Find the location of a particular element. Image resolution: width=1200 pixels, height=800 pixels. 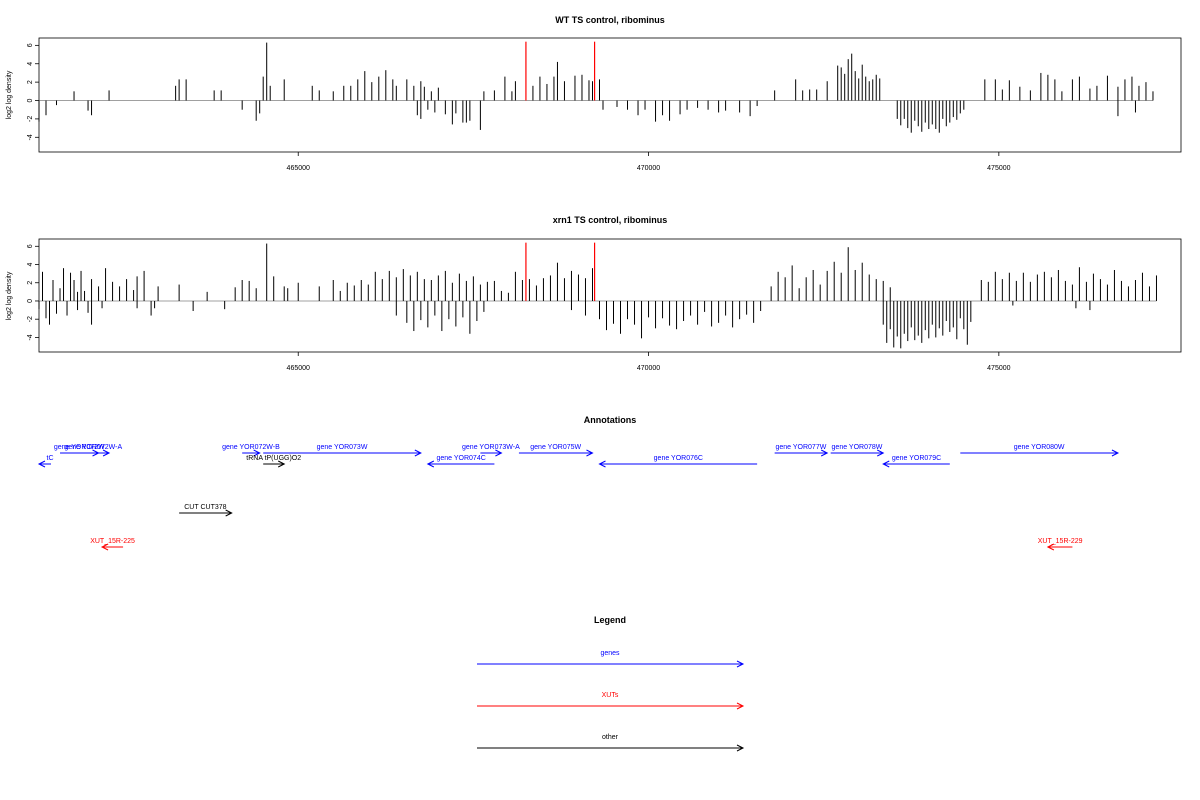

feature-label: gene YOR077W is located at coordinates (800, 447).